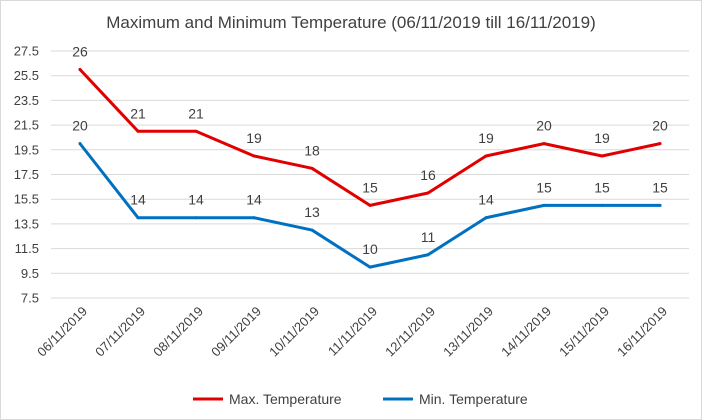  I want to click on y-tick-label: 21.5, so click(26, 125).